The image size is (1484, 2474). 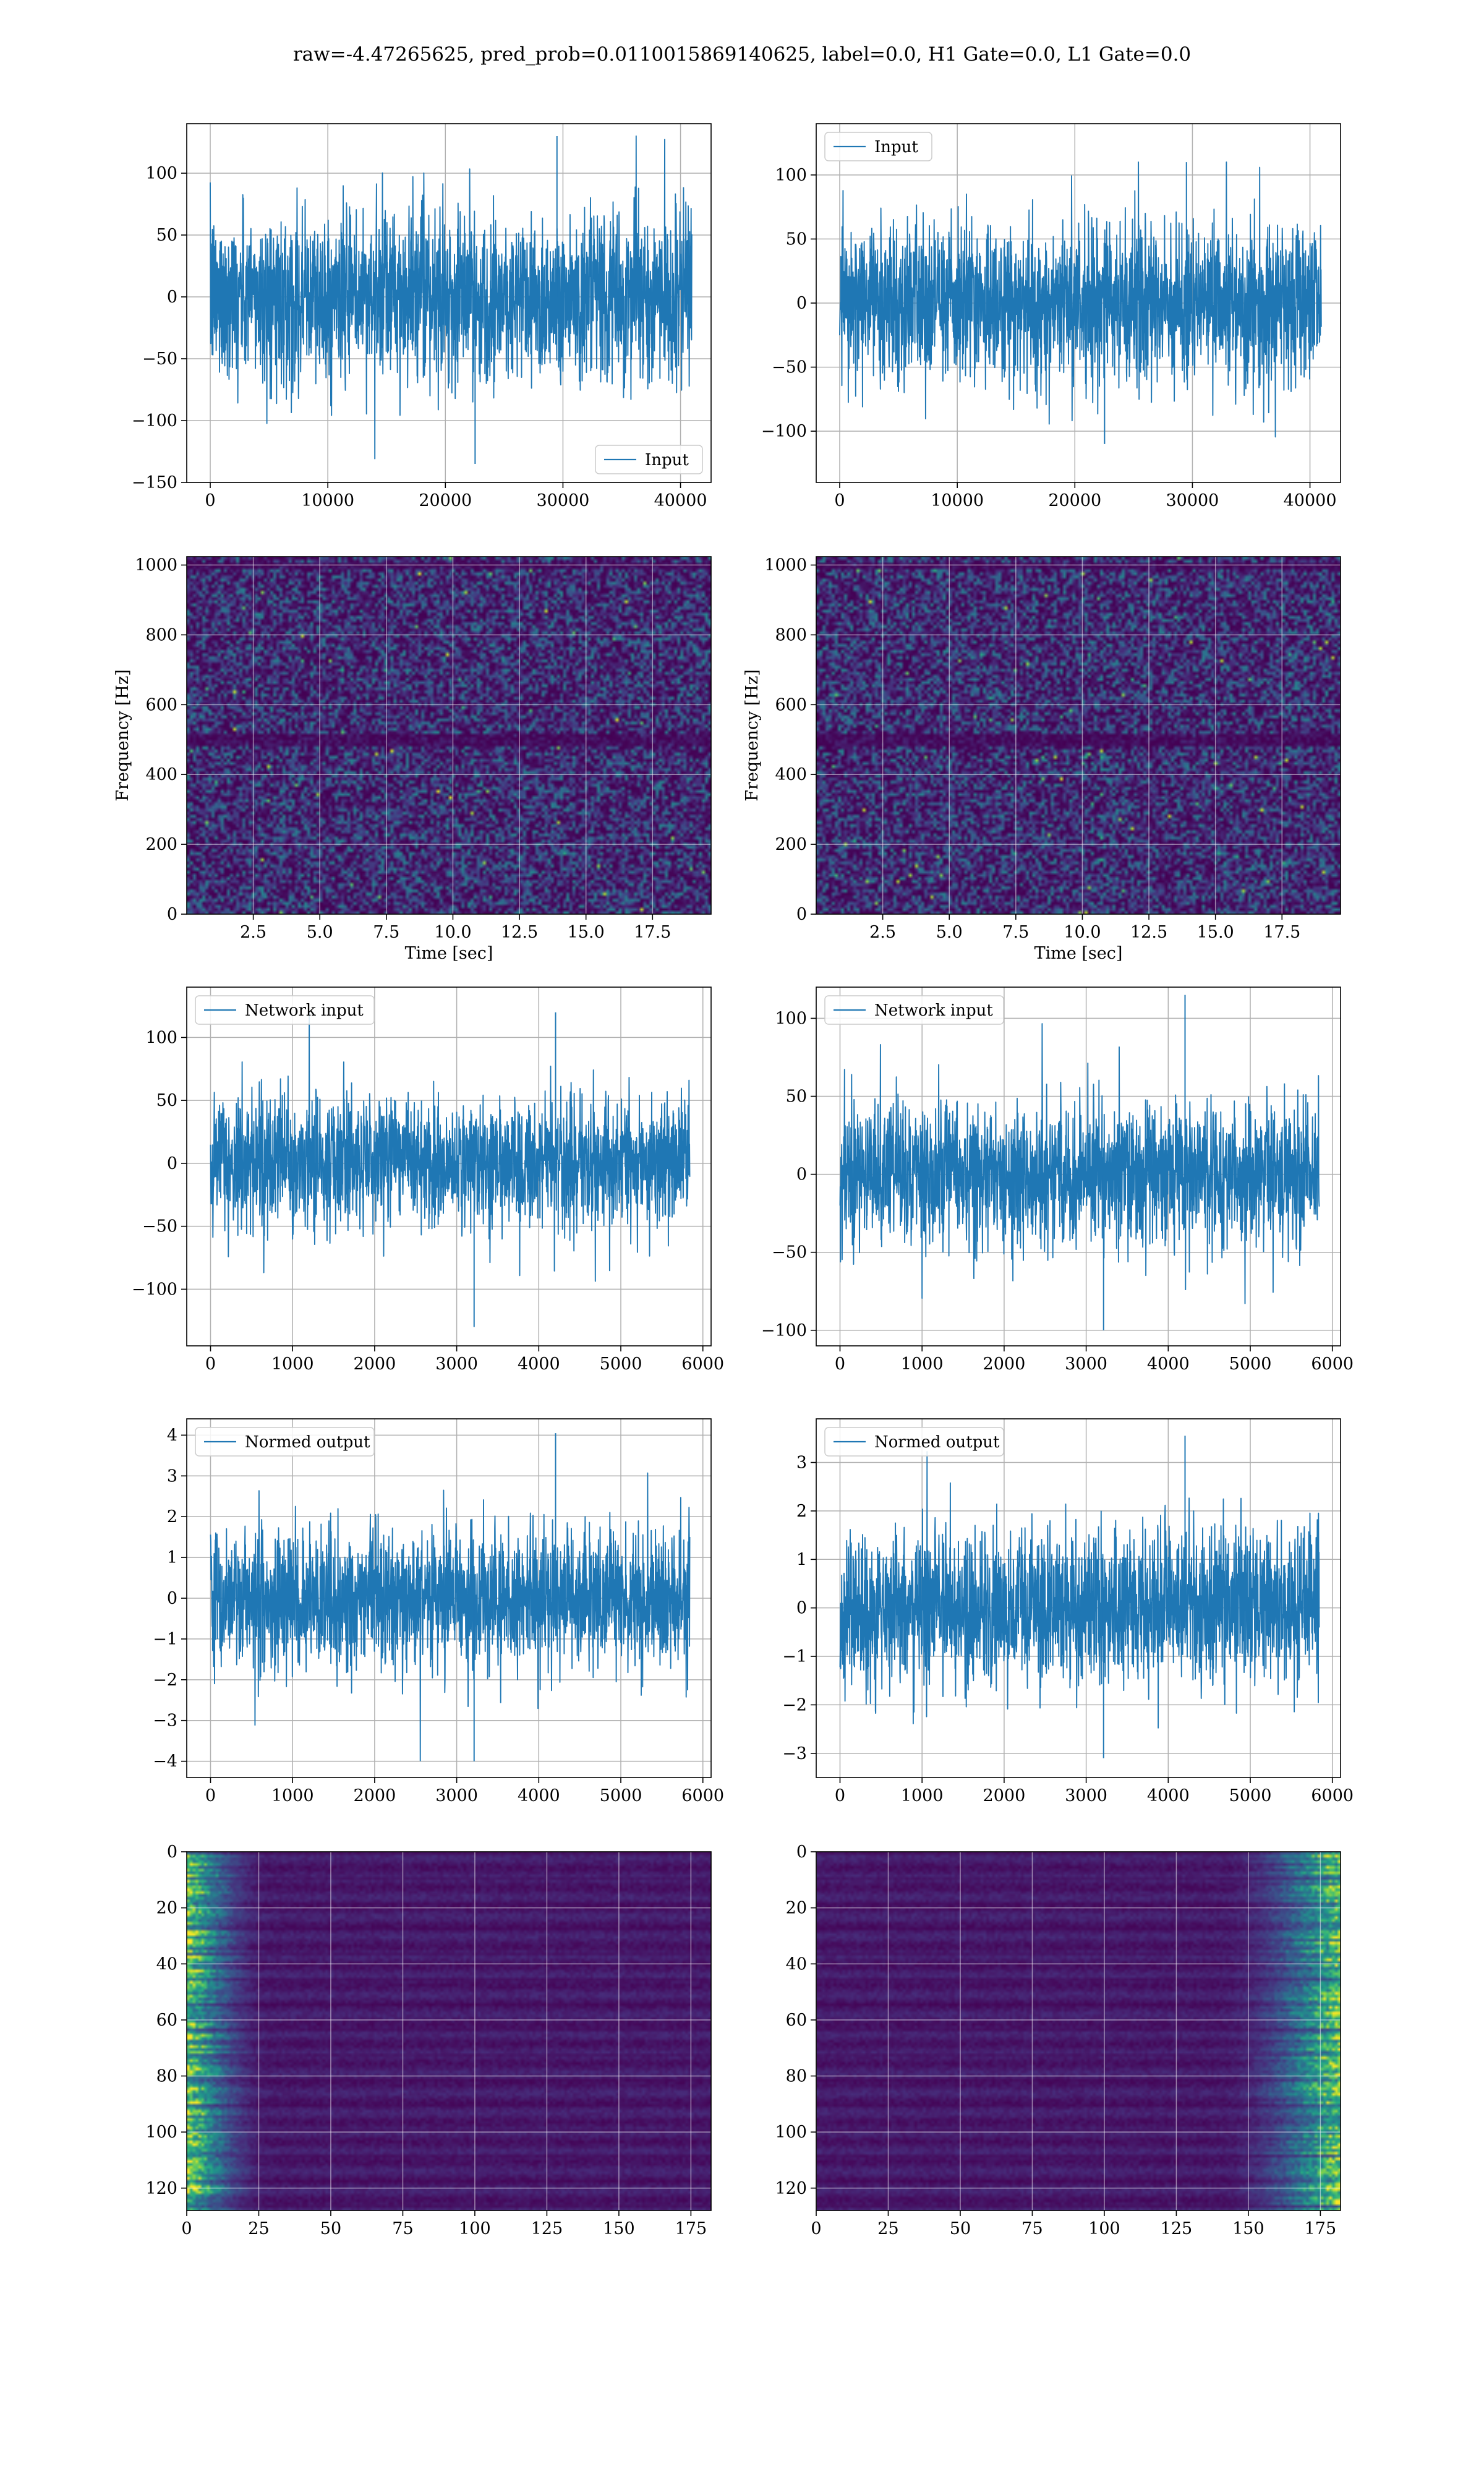 What do you see at coordinates (253, 932) in the screenshot?
I see `x-tick-label: 2.5` at bounding box center [253, 932].